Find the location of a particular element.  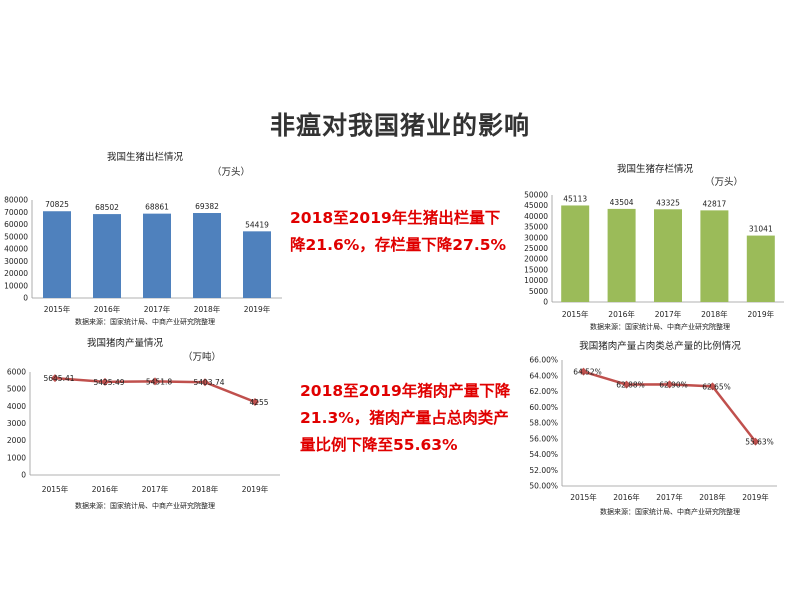

y-tick-label: 25000 is located at coordinates (536, 248).